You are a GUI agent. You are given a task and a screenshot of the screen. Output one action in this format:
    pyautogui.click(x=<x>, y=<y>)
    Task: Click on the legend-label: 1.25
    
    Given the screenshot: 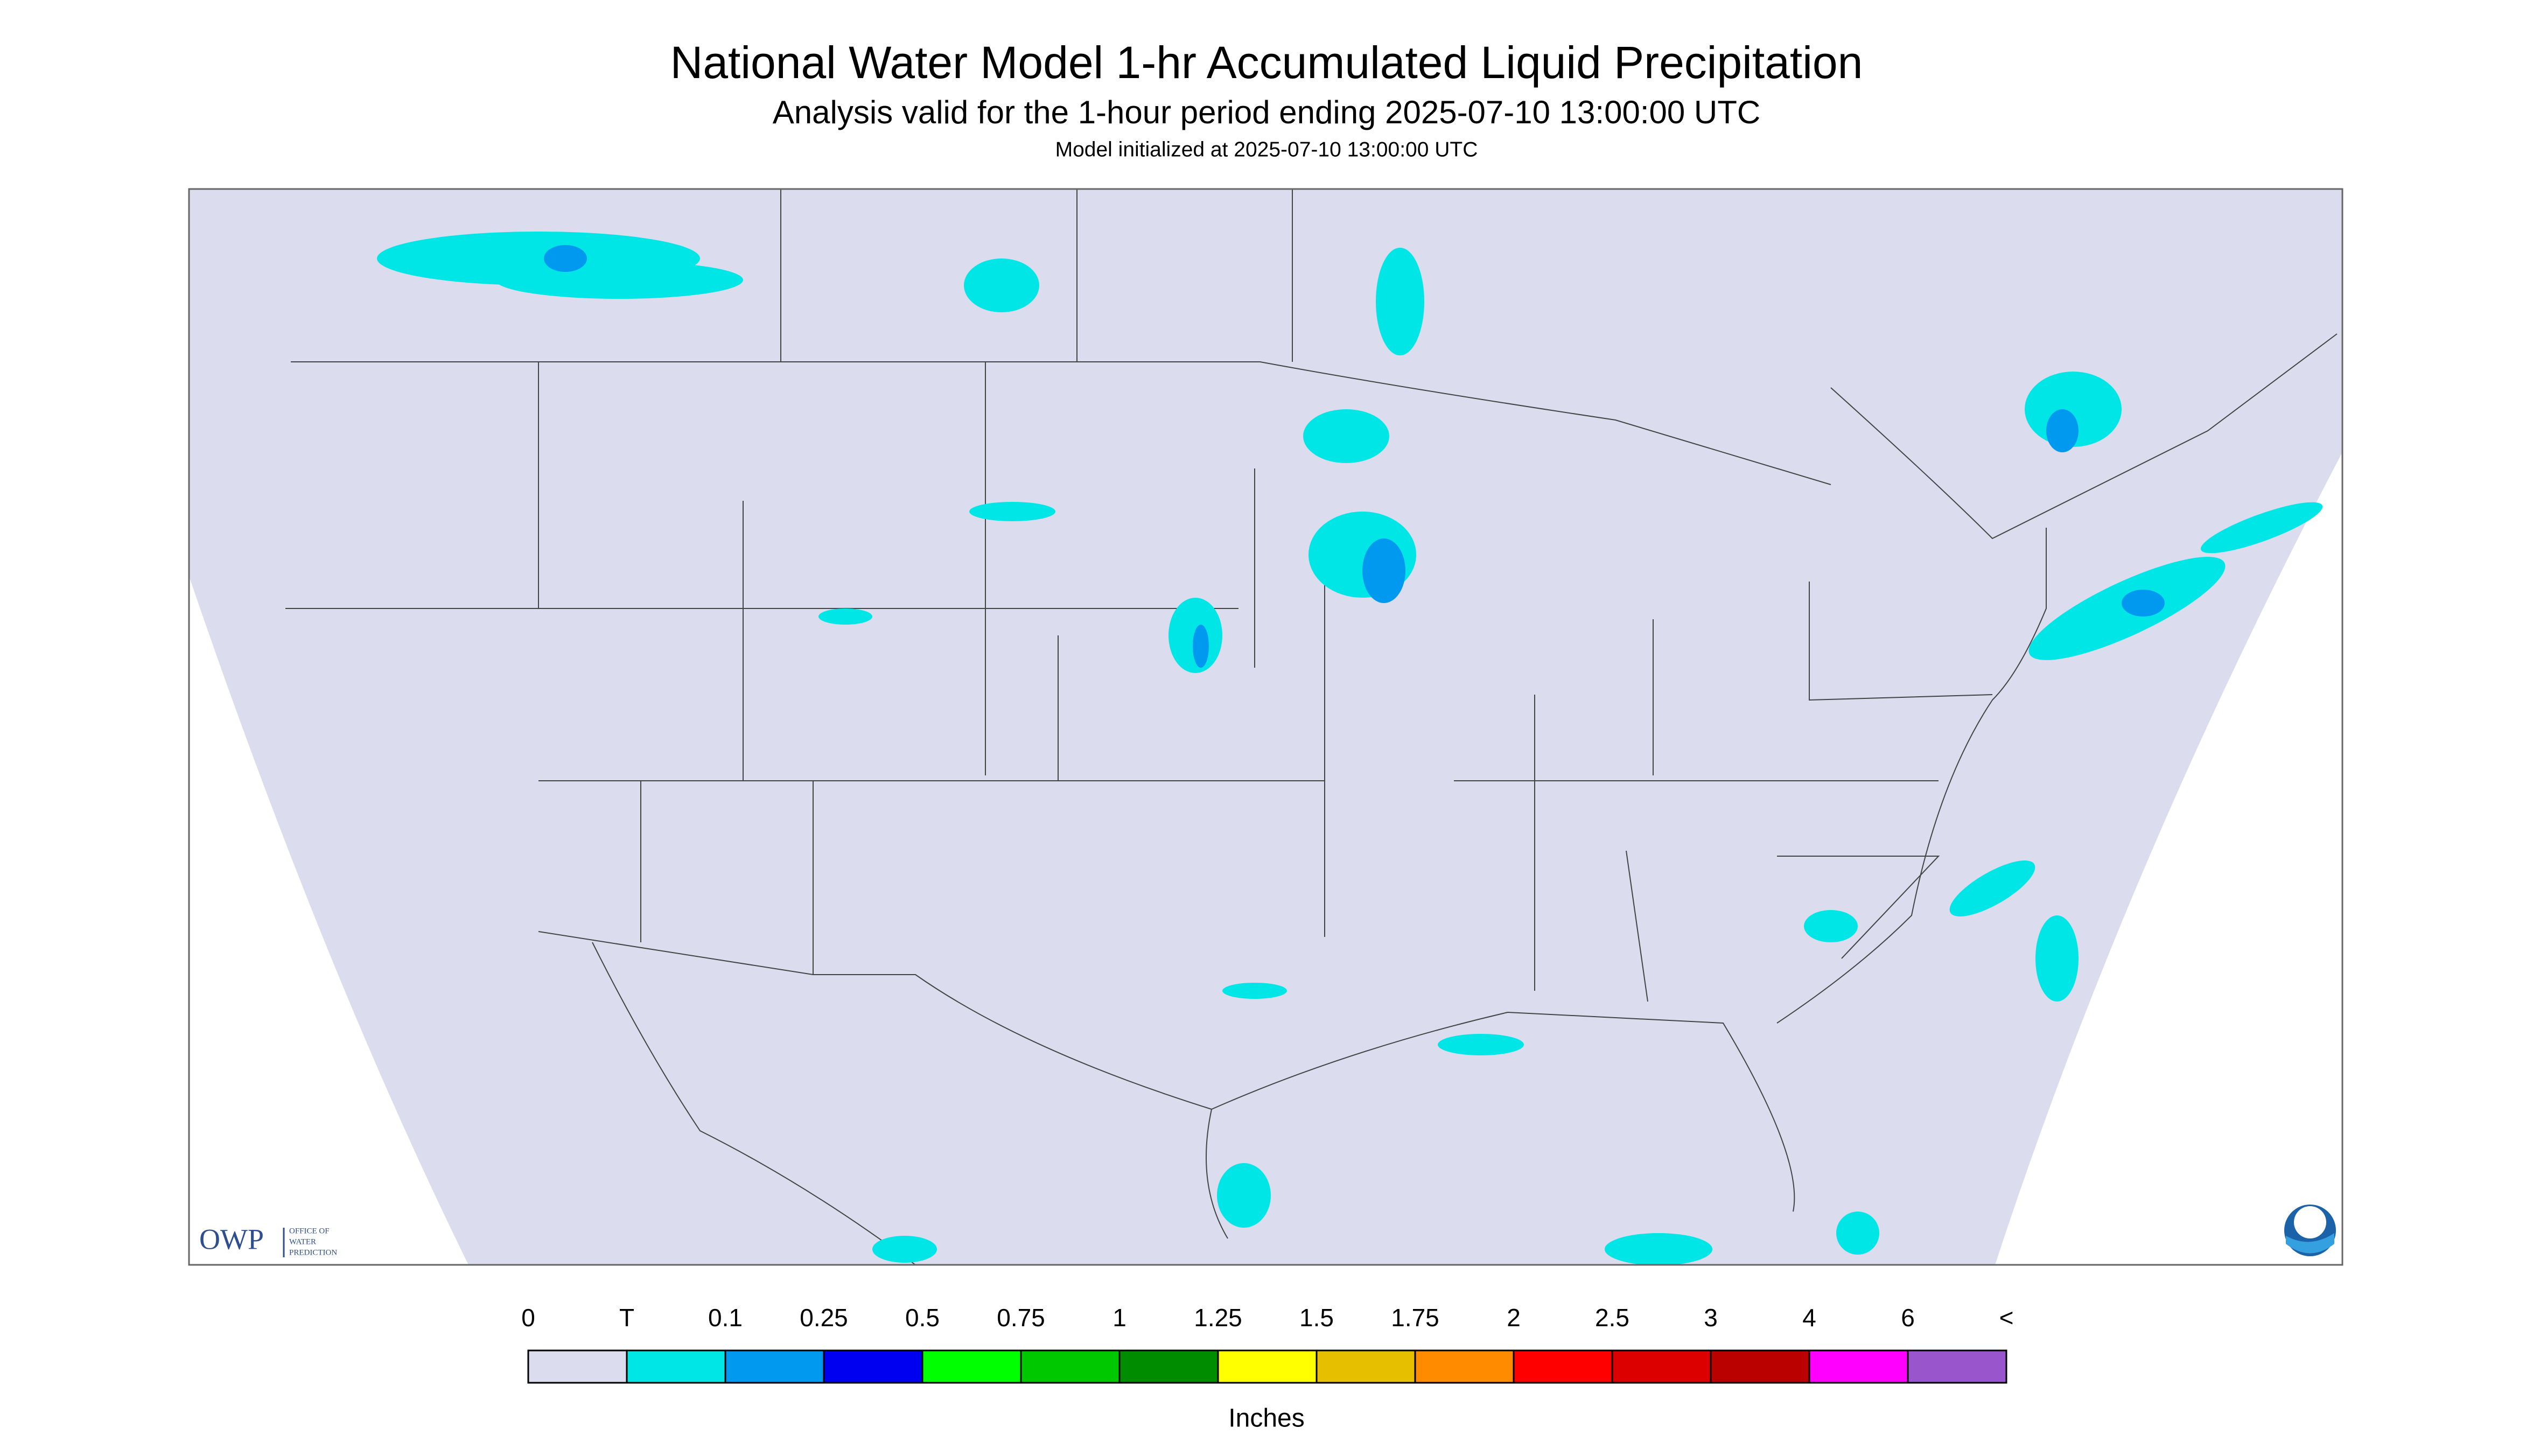 What is the action you would take?
    pyautogui.click(x=1218, y=1318)
    